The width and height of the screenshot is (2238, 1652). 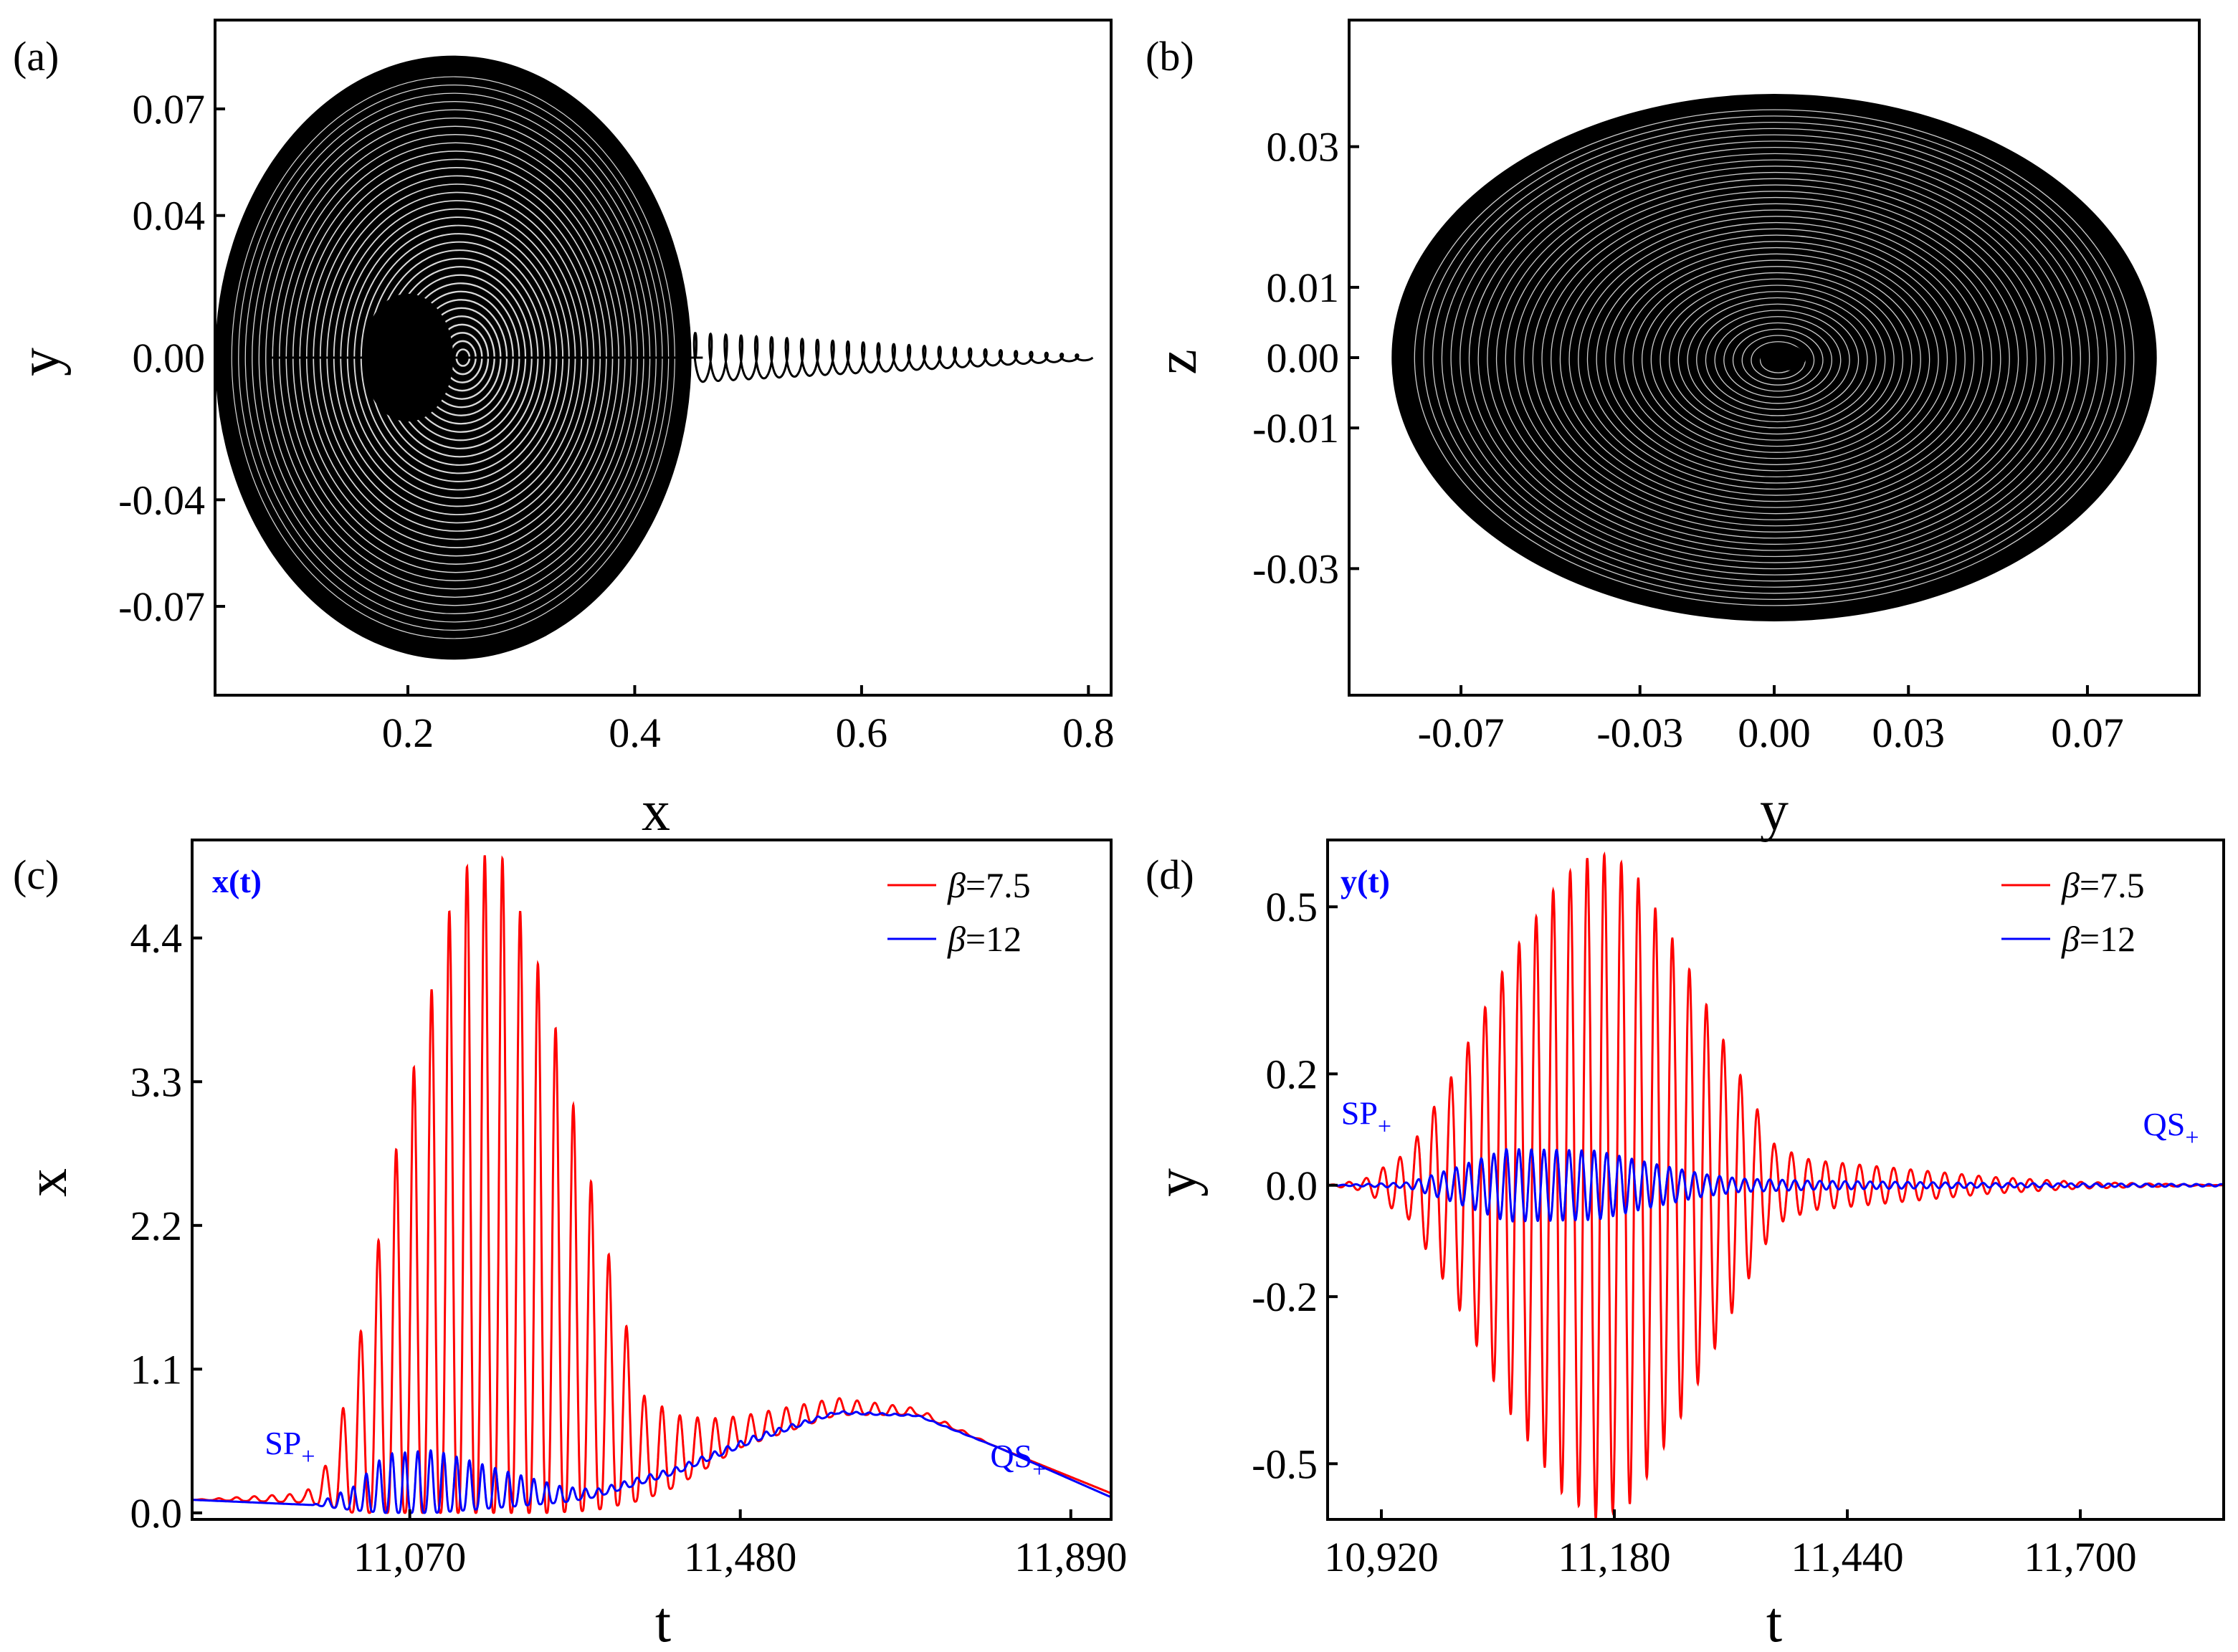 What do you see at coordinates (1384, 1126) in the screenshot?
I see `panel-d-annotation-sp-sub: +` at bounding box center [1384, 1126].